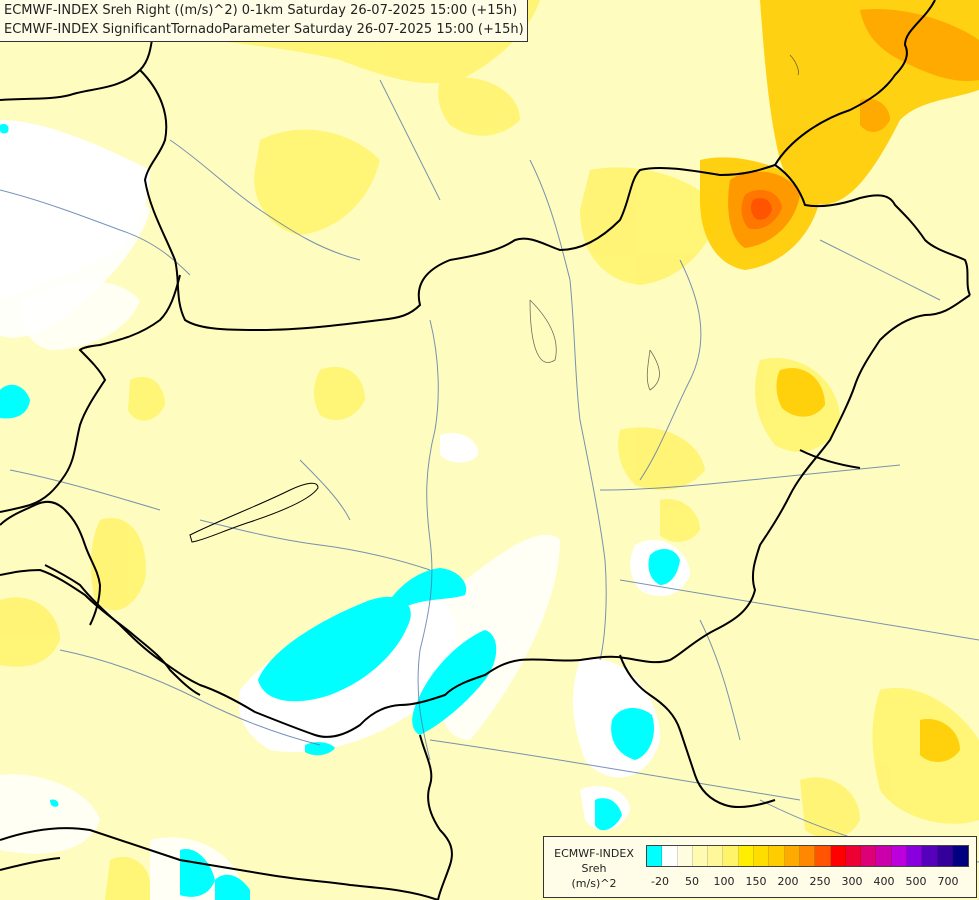 This screenshot has width=979, height=900. What do you see at coordinates (594, 853) in the screenshot?
I see `legend-label-source: ECMWF-INDEX` at bounding box center [594, 853].